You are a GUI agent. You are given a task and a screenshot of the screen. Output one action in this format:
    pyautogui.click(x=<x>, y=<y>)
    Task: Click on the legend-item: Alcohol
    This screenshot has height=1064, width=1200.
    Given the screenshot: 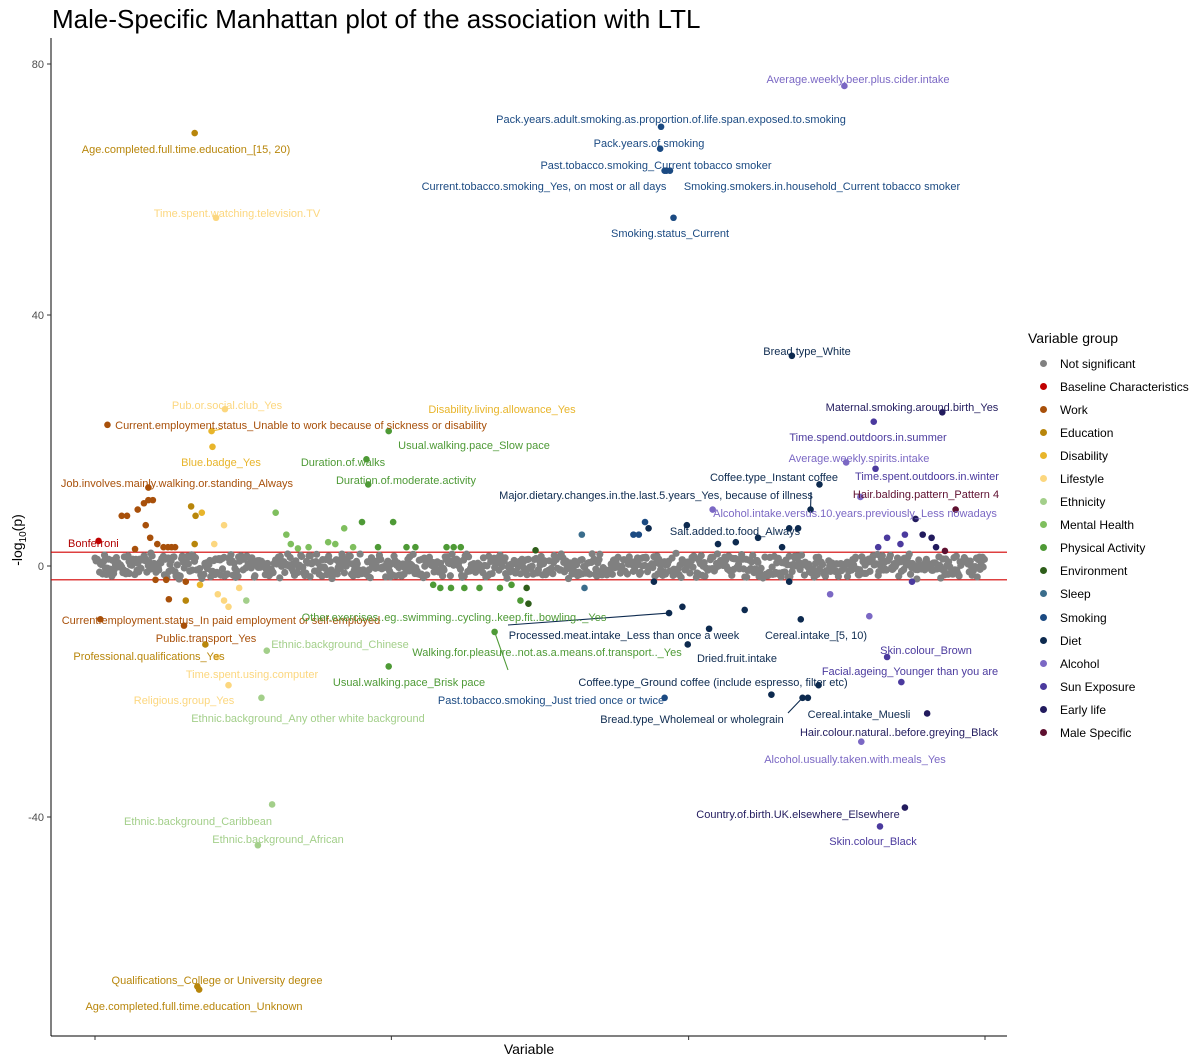 What is the action you would take?
    pyautogui.click(x=1108, y=663)
    